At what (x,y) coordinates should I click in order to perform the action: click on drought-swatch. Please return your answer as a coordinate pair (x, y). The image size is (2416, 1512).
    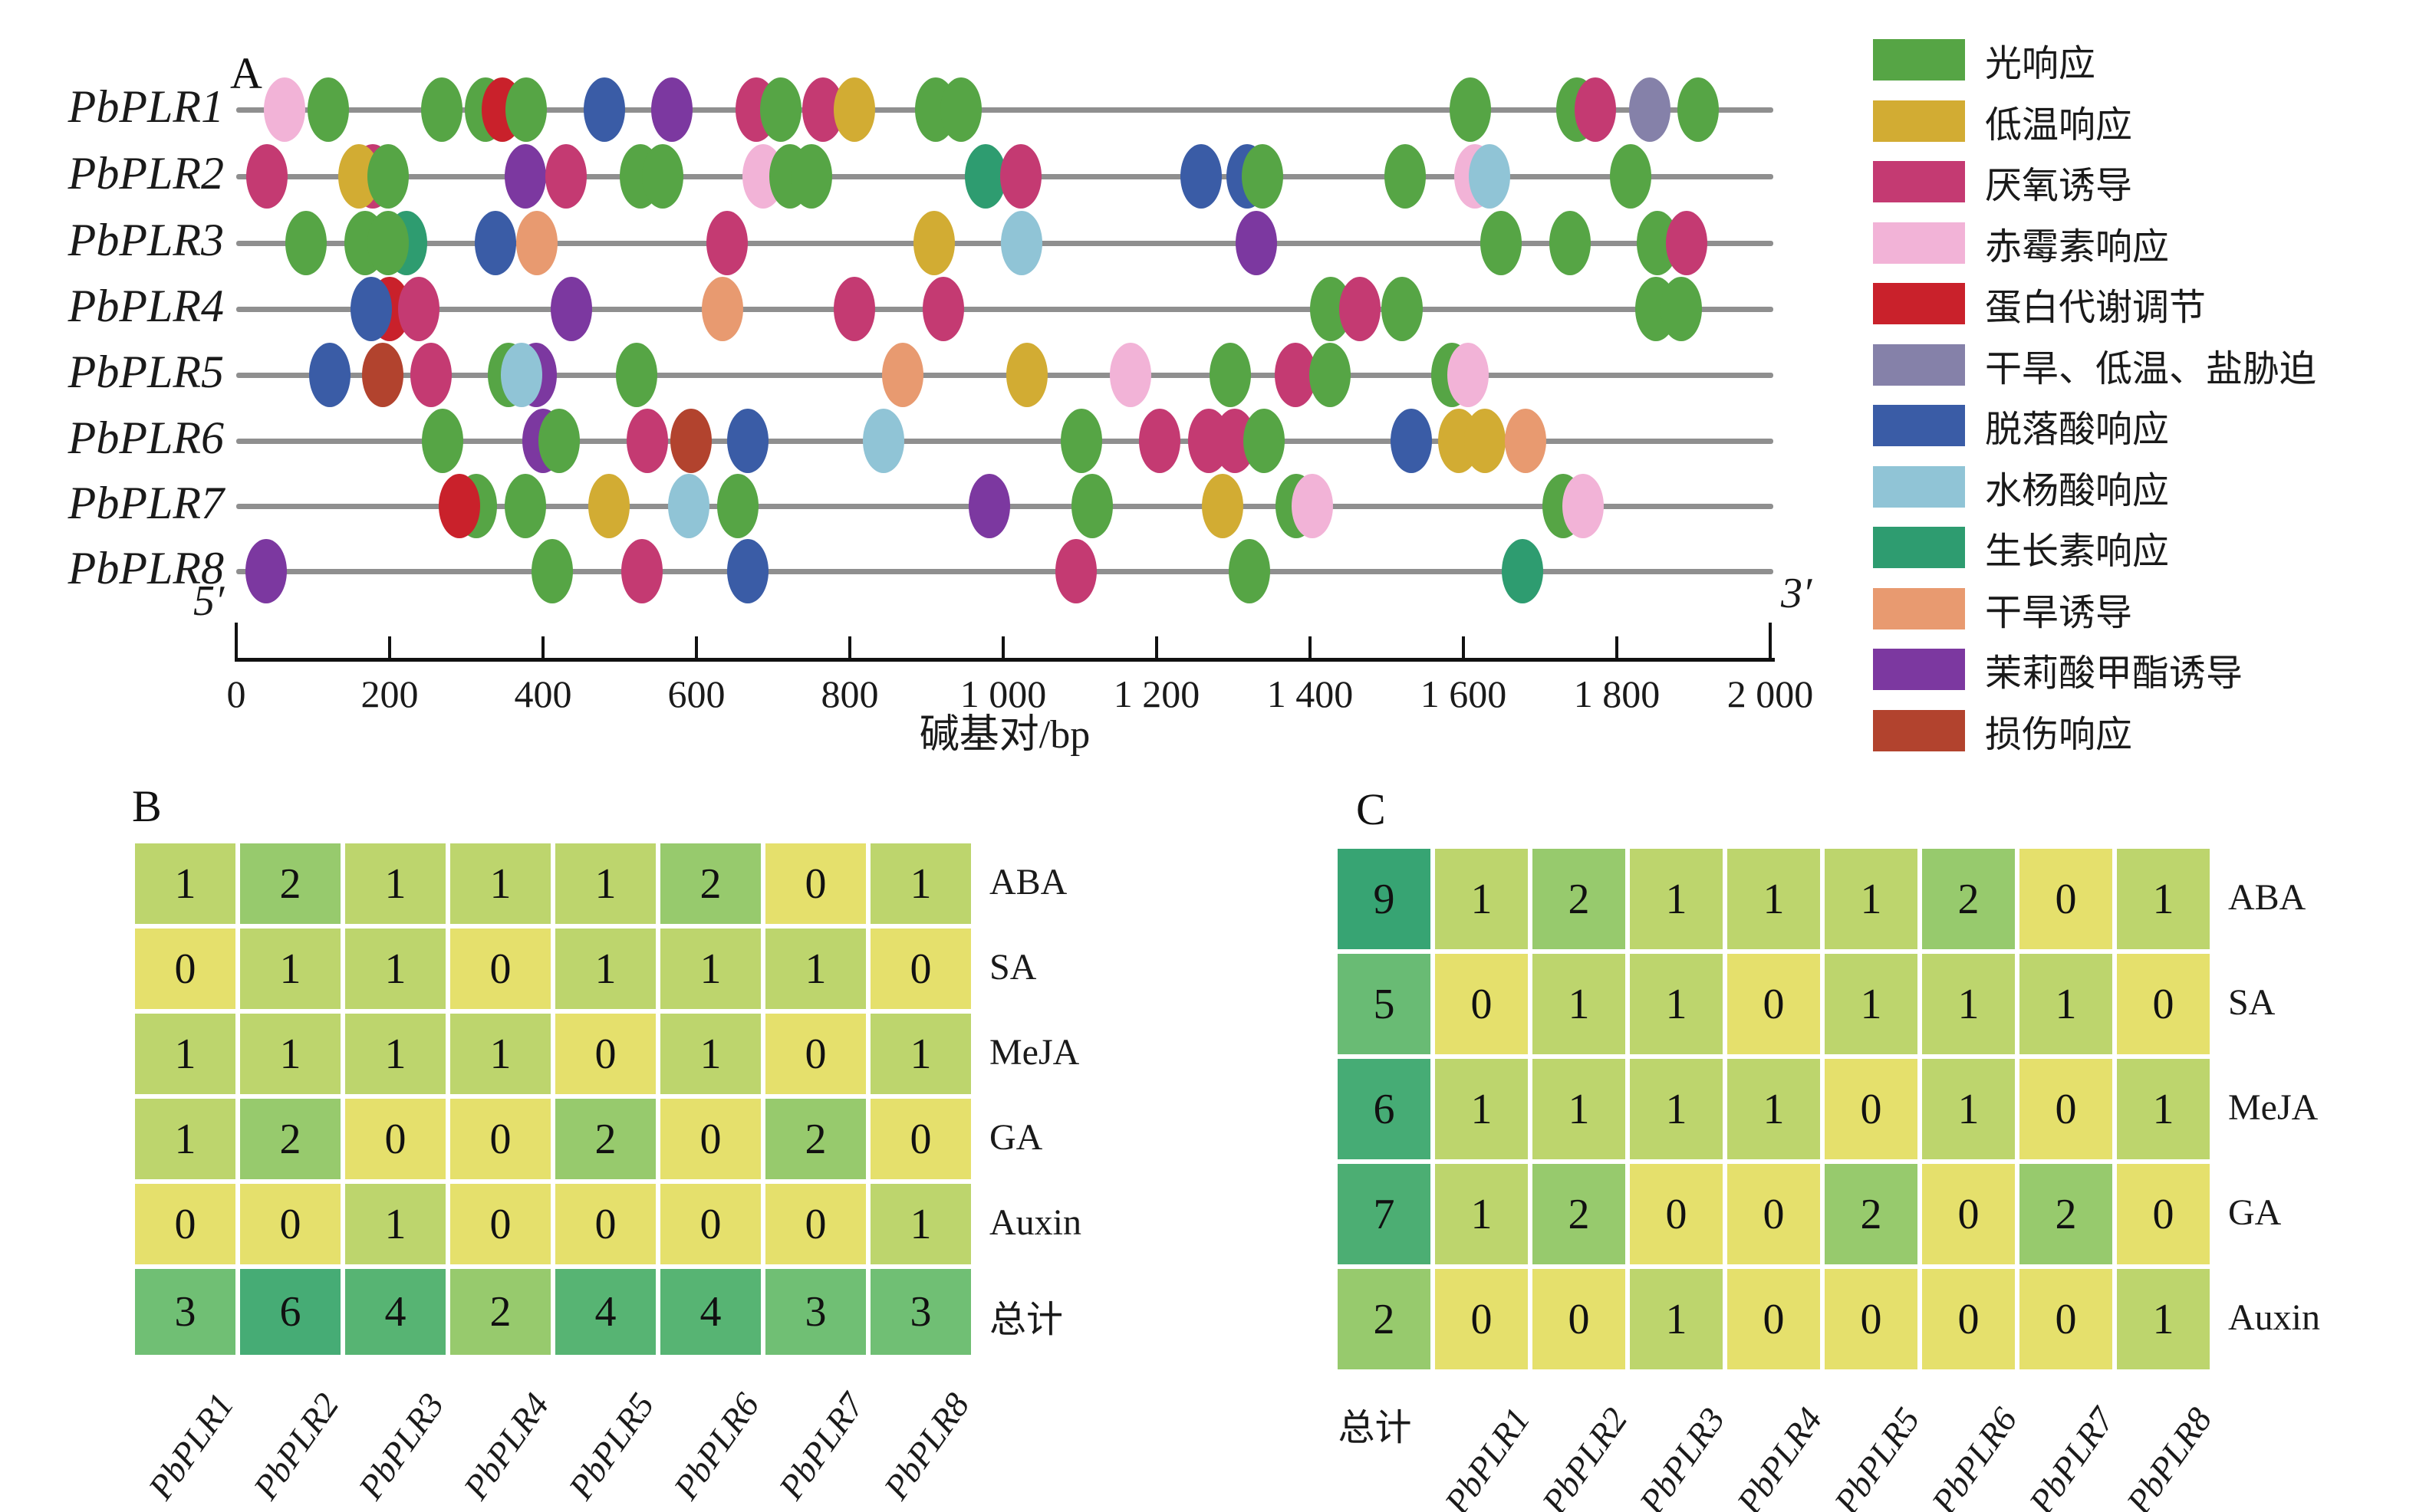
    Looking at the image, I should click on (1919, 608).